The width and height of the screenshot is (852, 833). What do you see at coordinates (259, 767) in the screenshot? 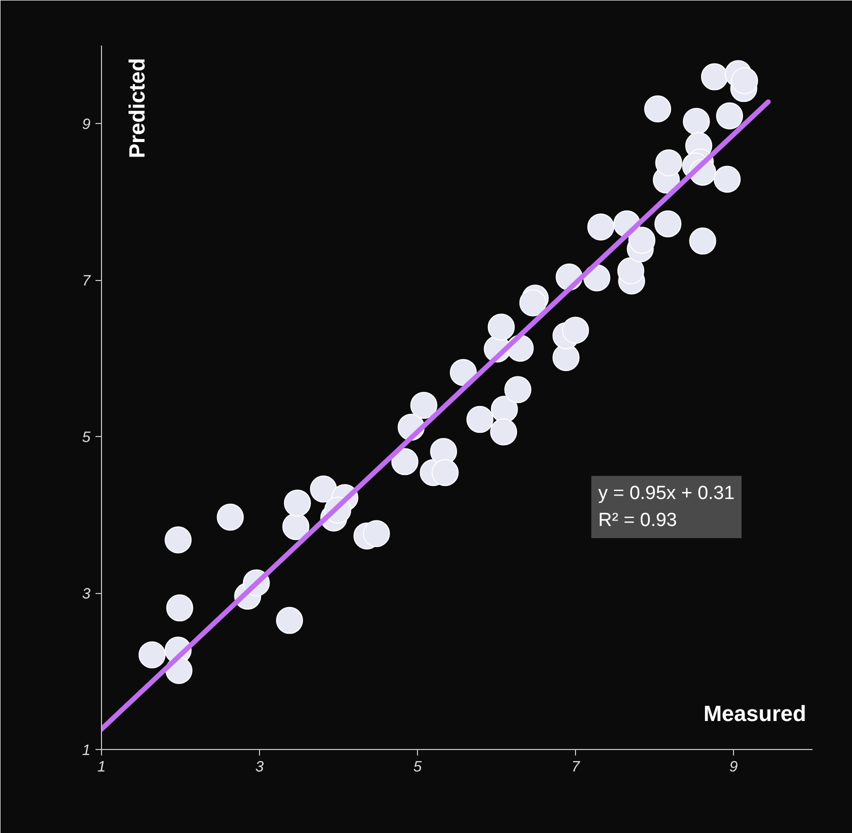
I see `x-tick-label: 3` at bounding box center [259, 767].